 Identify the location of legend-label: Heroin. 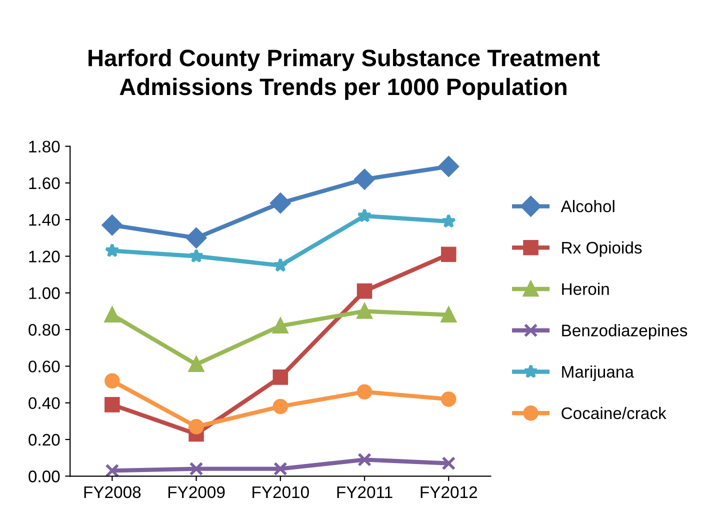
(585, 289).